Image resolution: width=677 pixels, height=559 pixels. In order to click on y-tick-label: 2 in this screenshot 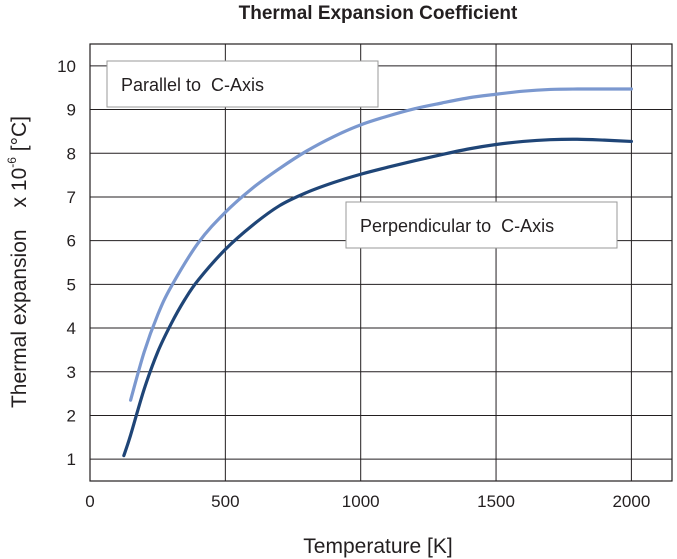, I will do `click(71, 415)`.